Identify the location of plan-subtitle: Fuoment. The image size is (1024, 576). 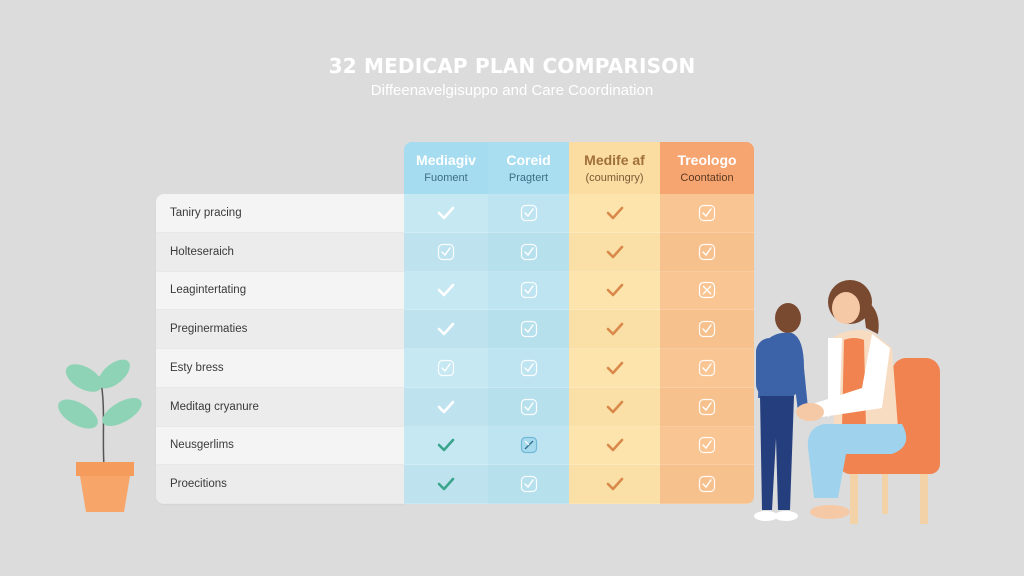
(446, 178).